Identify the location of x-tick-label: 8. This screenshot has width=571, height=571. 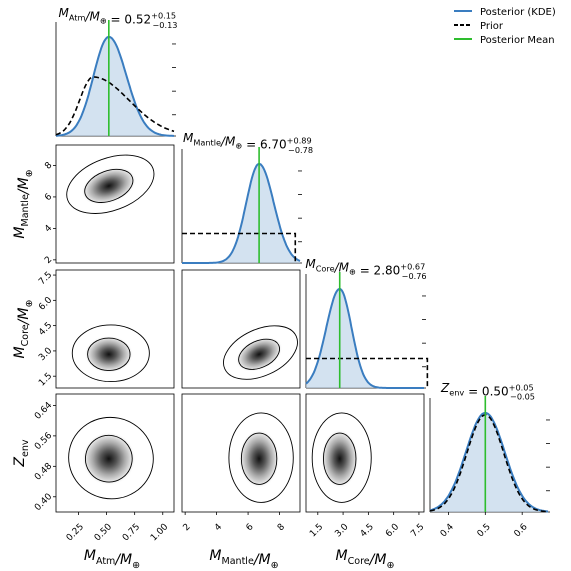
(281, 527).